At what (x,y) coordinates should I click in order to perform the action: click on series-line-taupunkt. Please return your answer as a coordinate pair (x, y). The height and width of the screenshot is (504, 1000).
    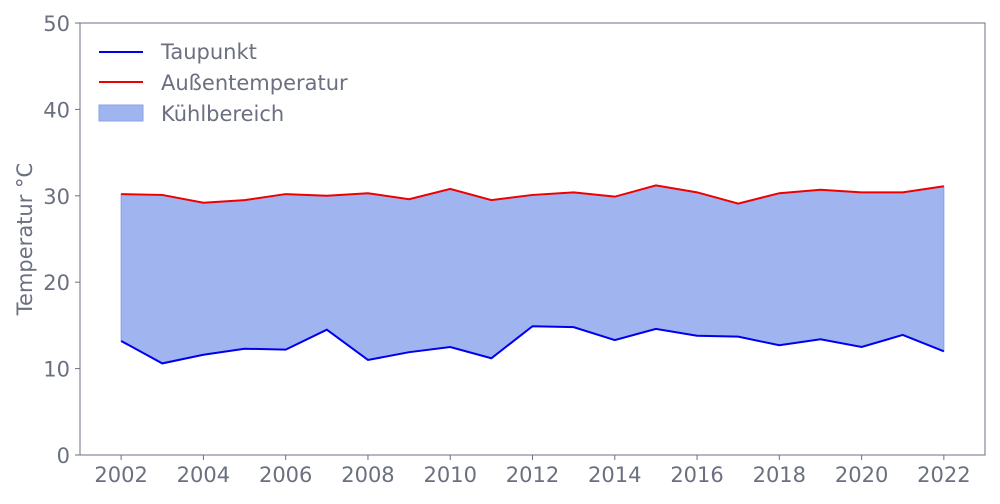
    Looking at the image, I should click on (532, 345).